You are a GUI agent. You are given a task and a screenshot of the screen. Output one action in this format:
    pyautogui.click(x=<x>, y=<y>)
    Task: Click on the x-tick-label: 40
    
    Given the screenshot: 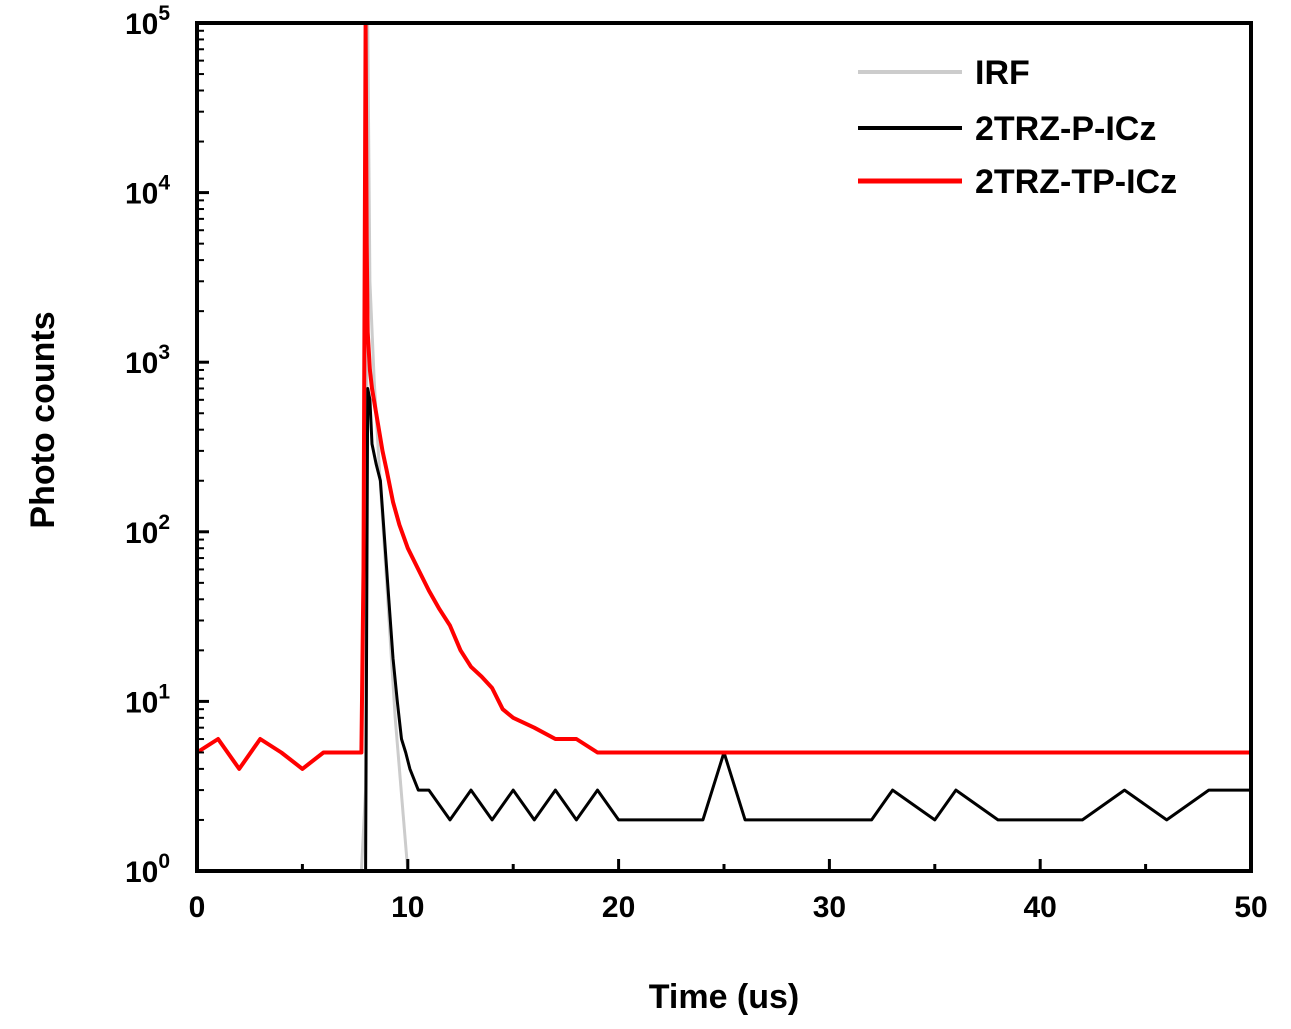 What is the action you would take?
    pyautogui.click(x=1040, y=907)
    